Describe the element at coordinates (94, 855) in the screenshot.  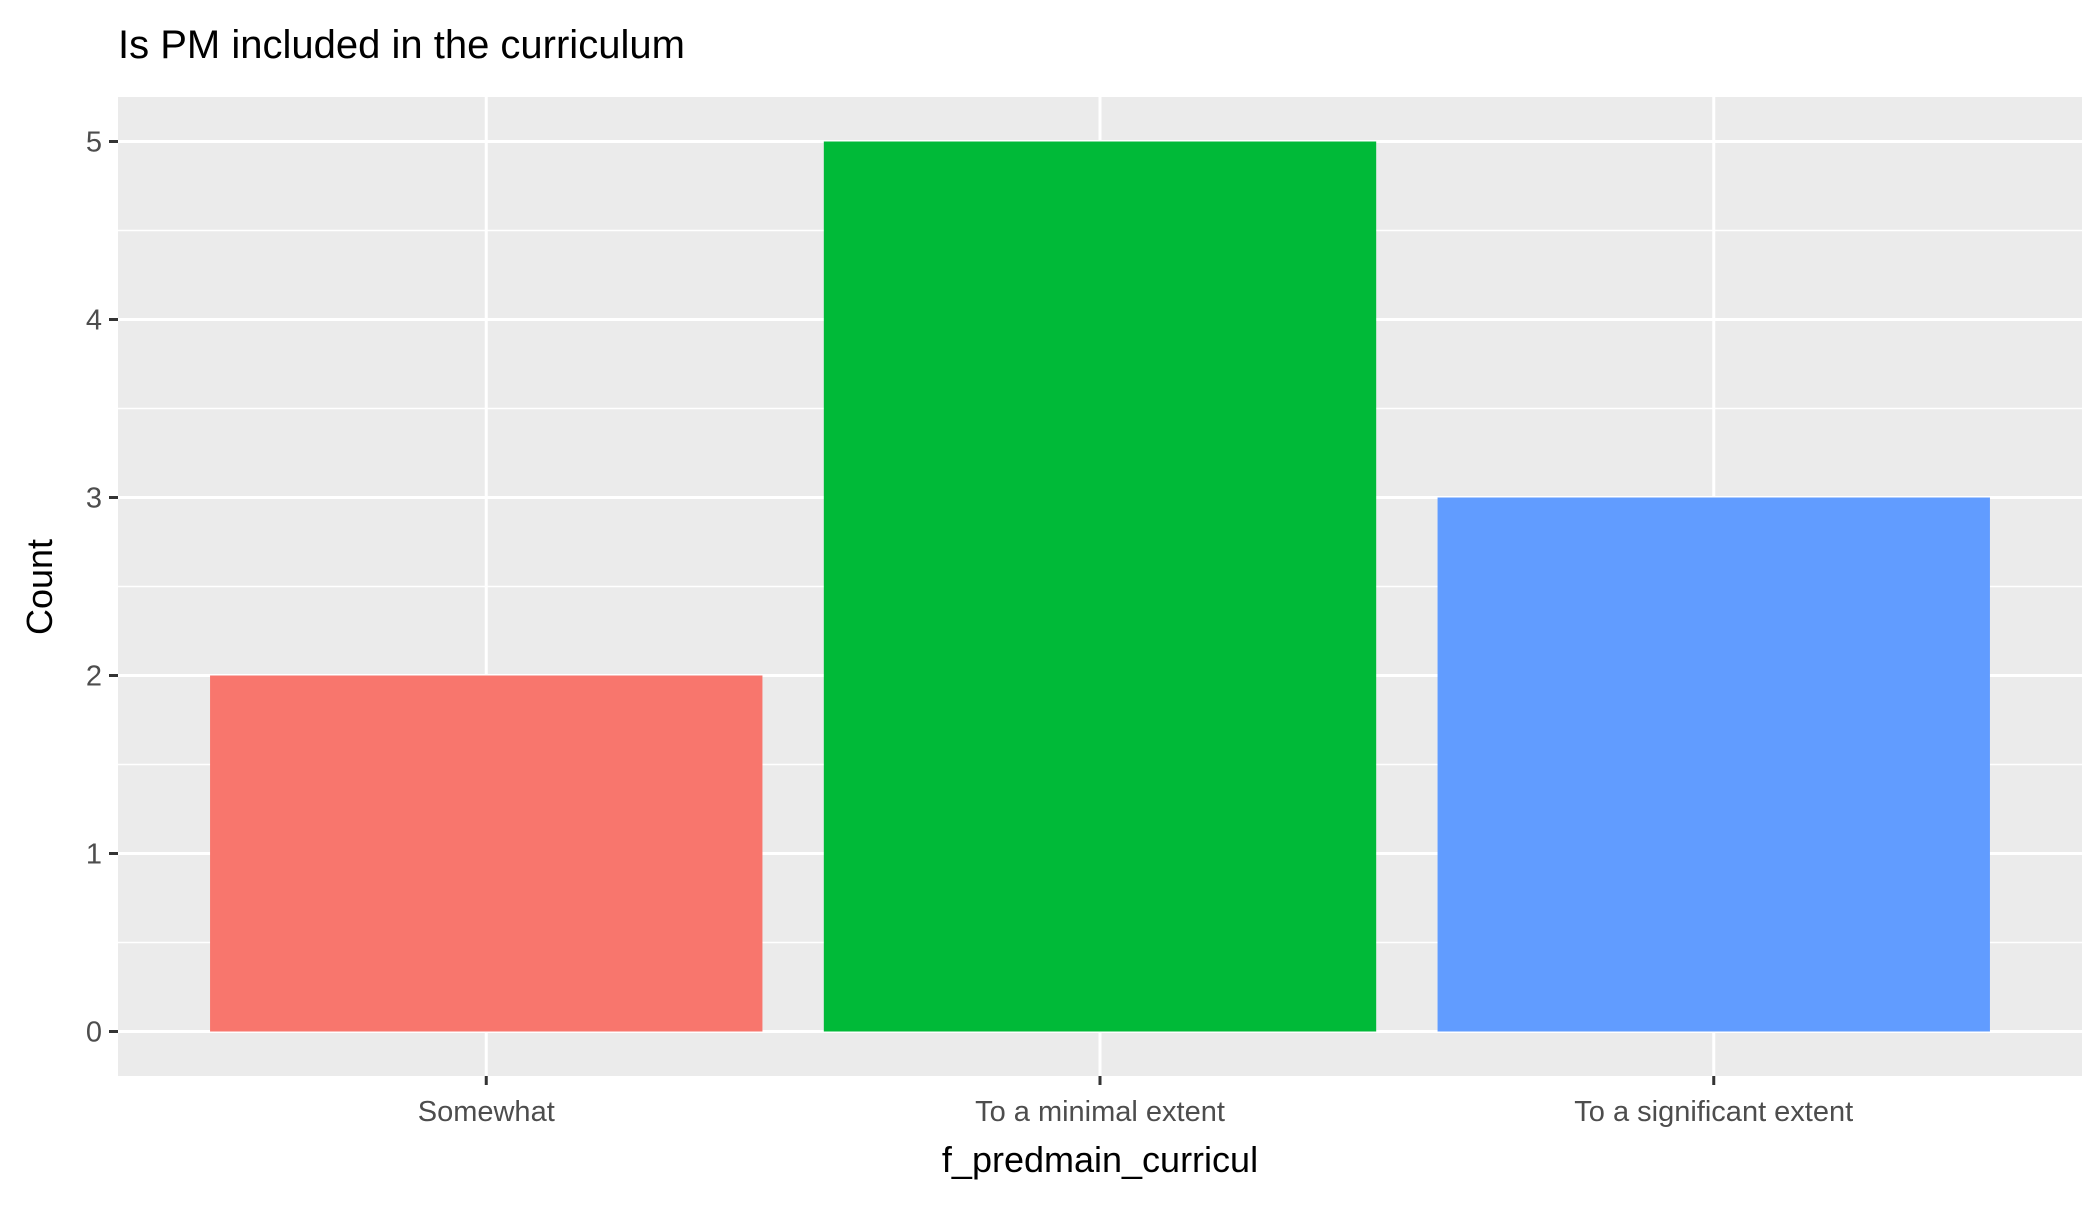
I see `y-tick-label: 1` at that location.